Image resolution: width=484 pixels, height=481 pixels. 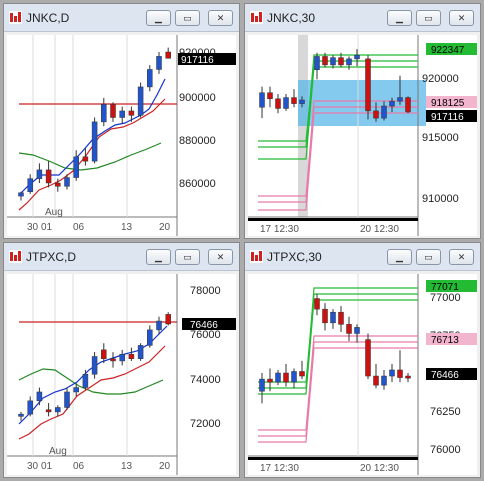 I want to click on price-label-3: 880000, so click(x=197, y=141).